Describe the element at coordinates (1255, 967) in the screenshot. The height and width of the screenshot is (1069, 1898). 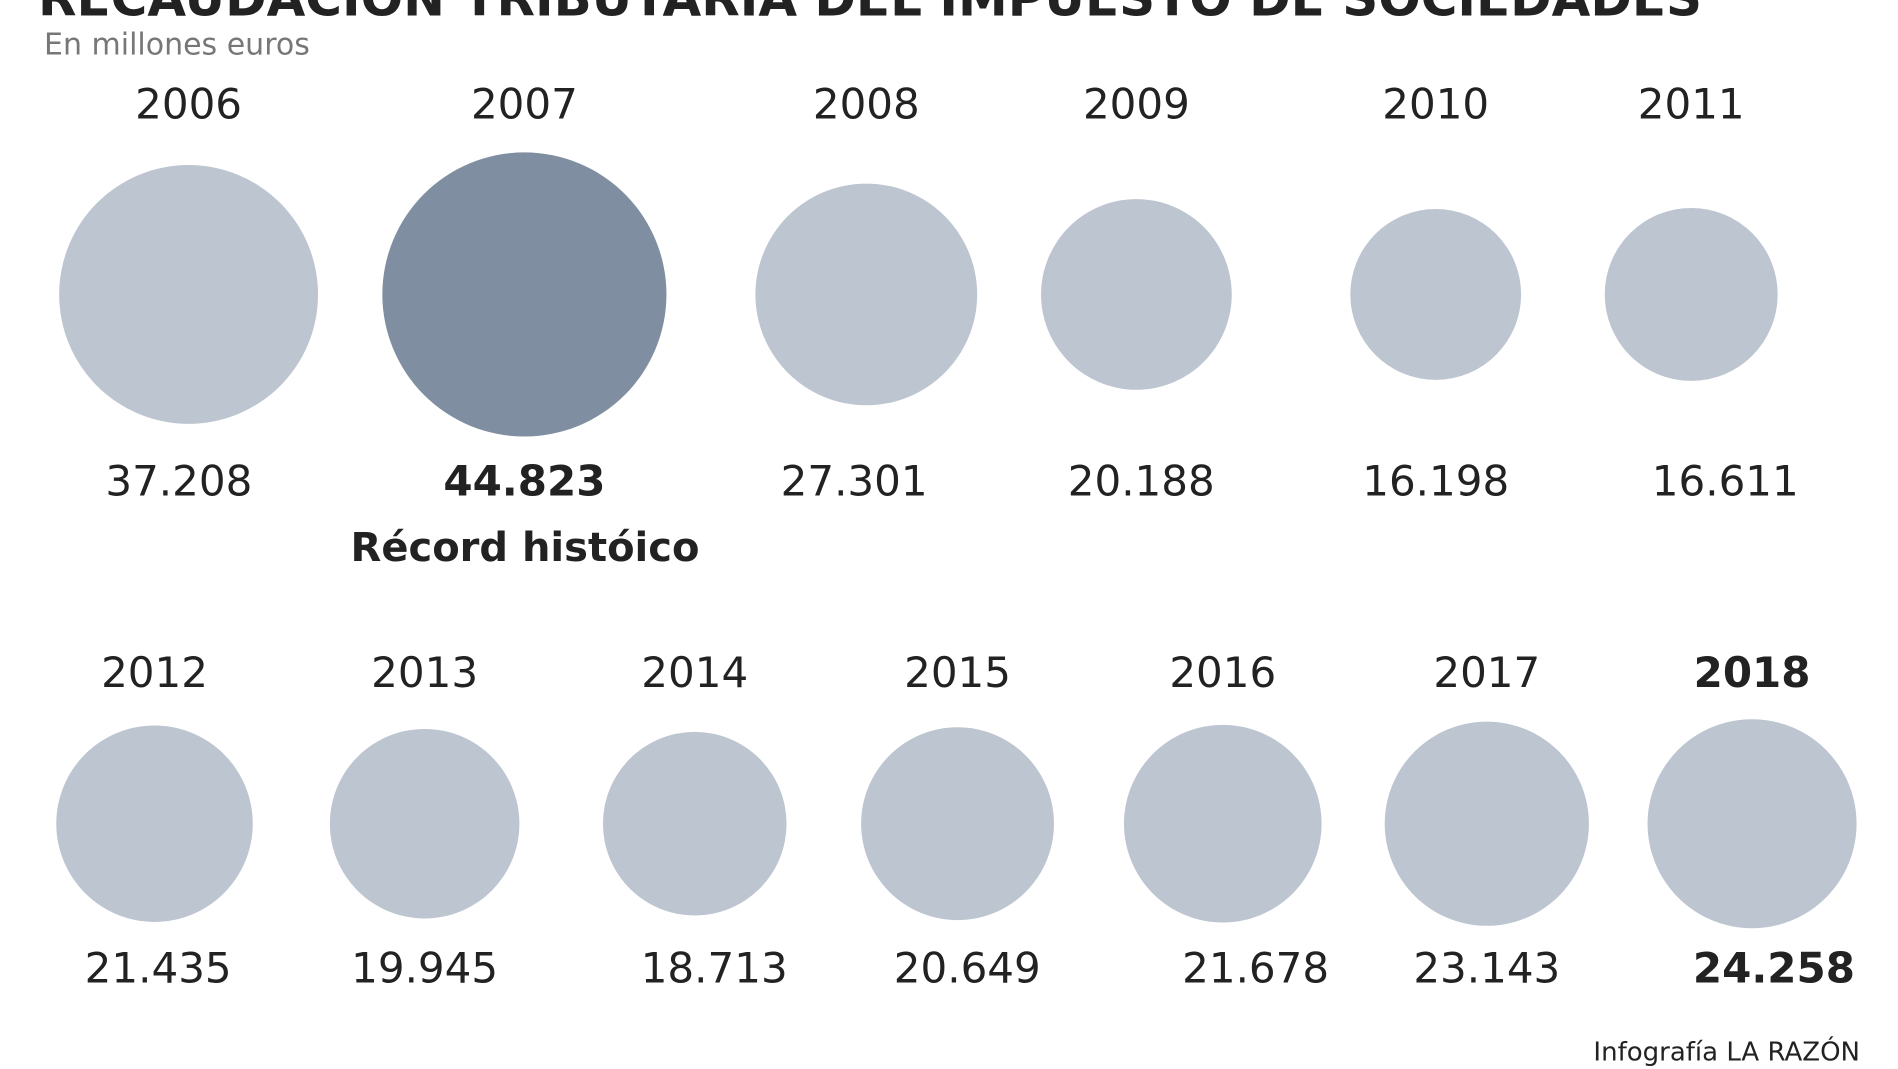
I see `value-label: 21.678` at that location.